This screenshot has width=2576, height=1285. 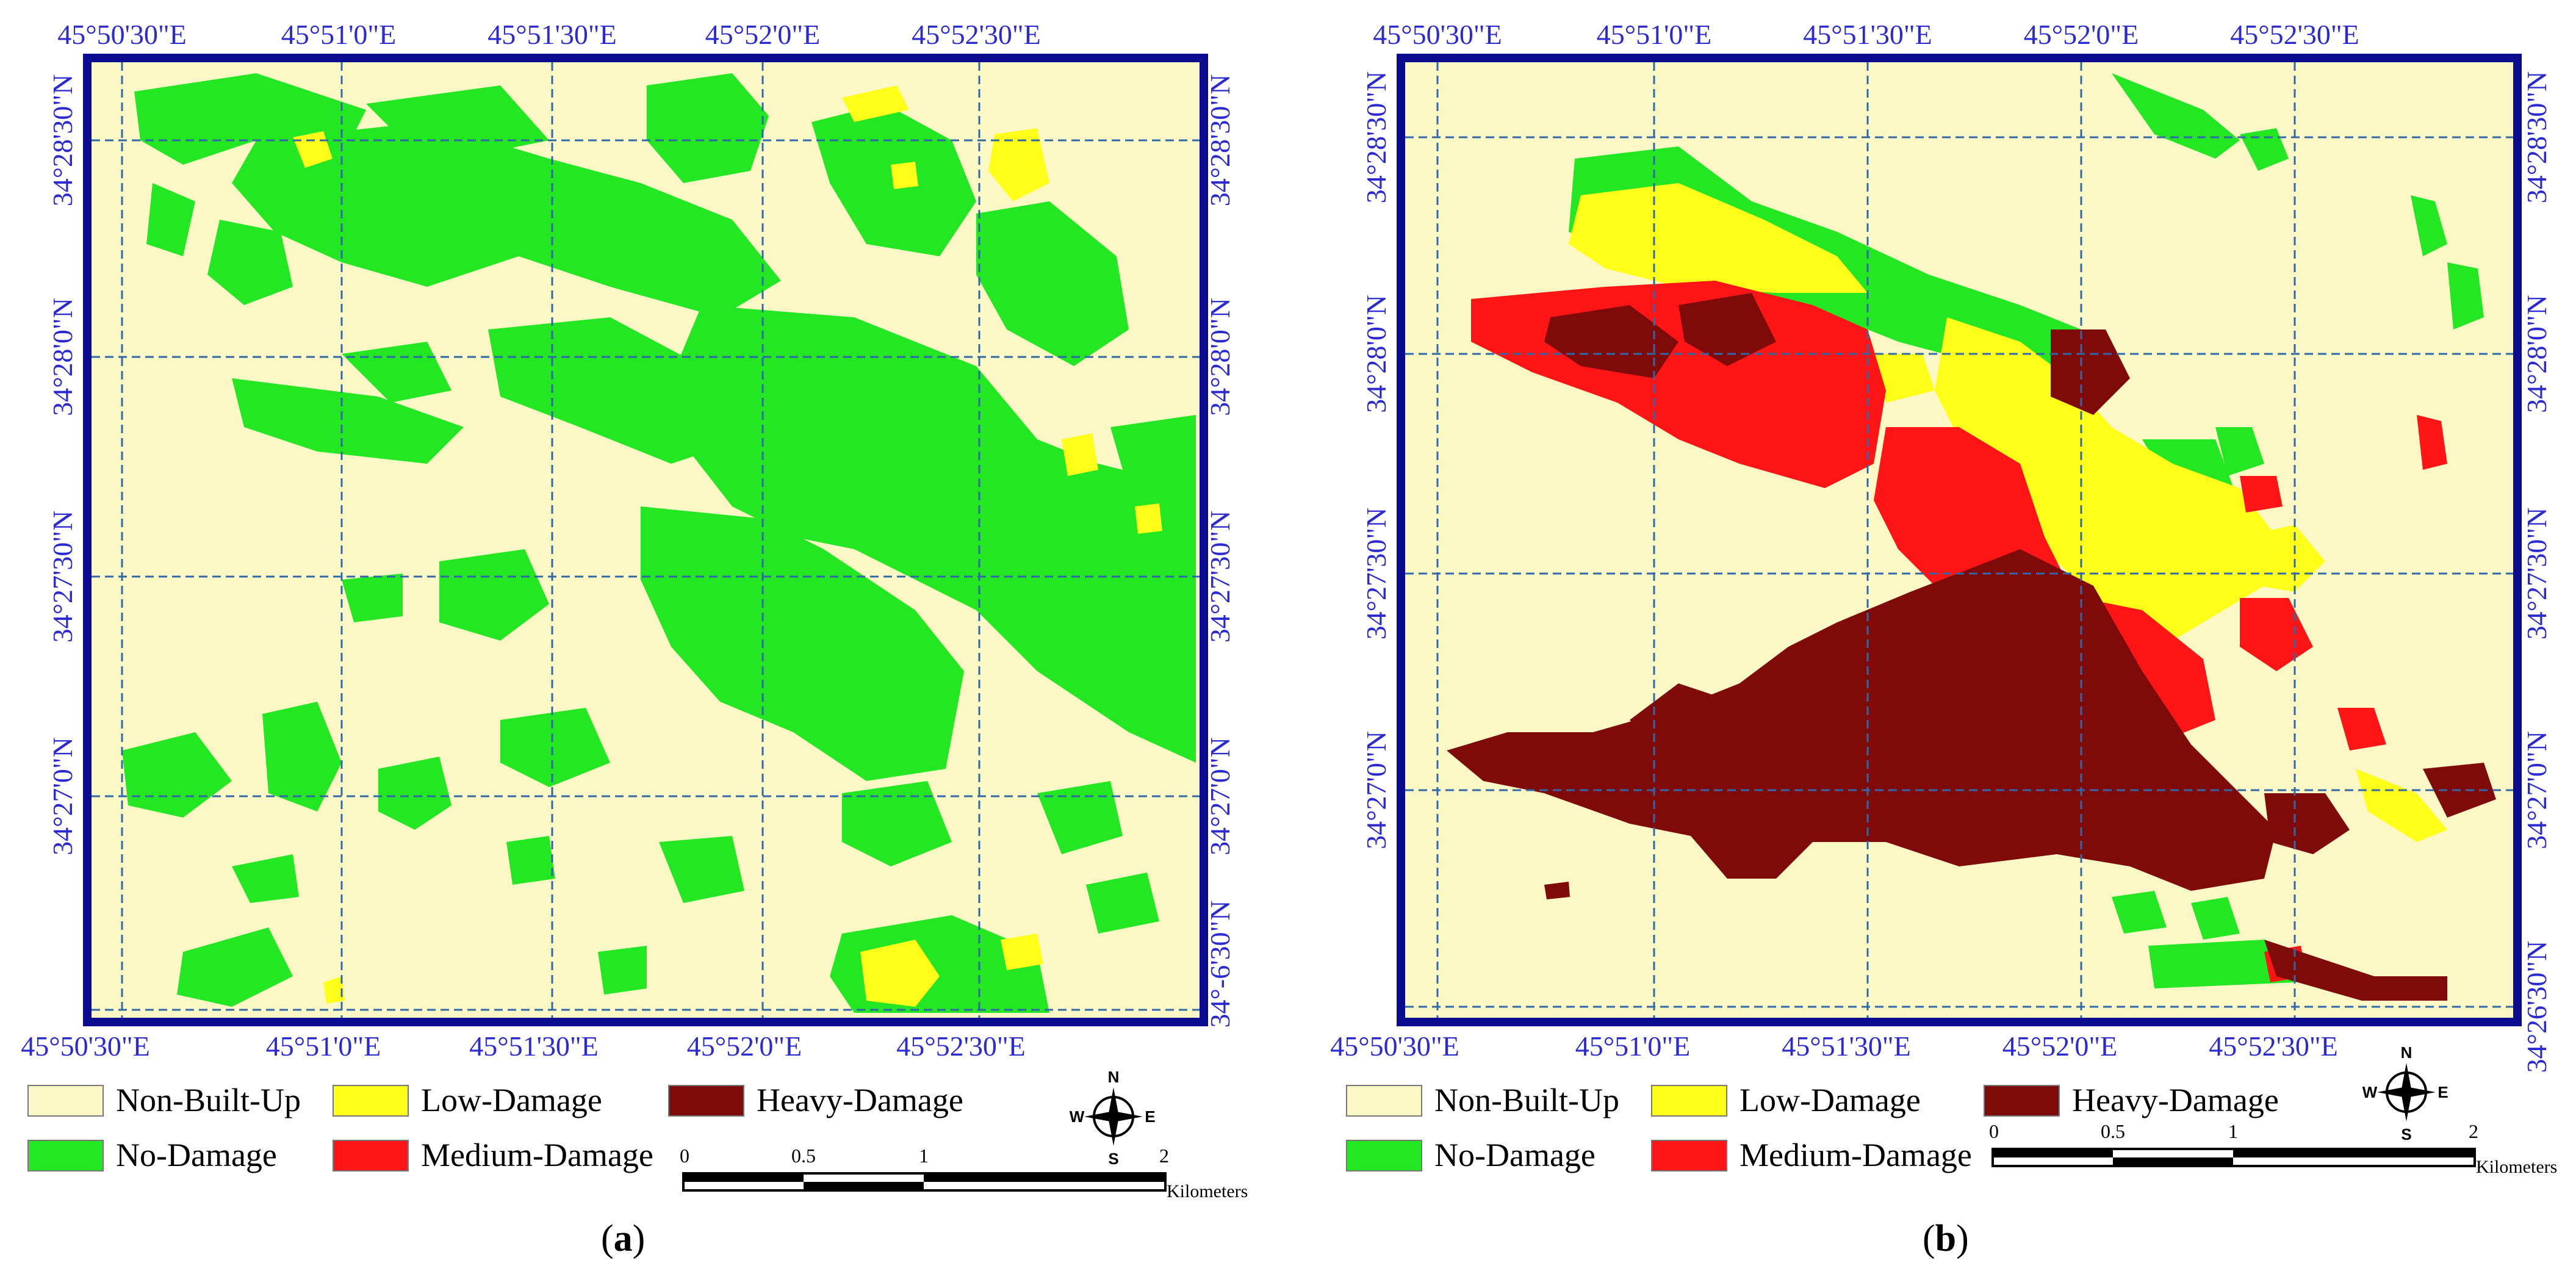 I want to click on panel-letter-text: a, so click(x=623, y=1238).